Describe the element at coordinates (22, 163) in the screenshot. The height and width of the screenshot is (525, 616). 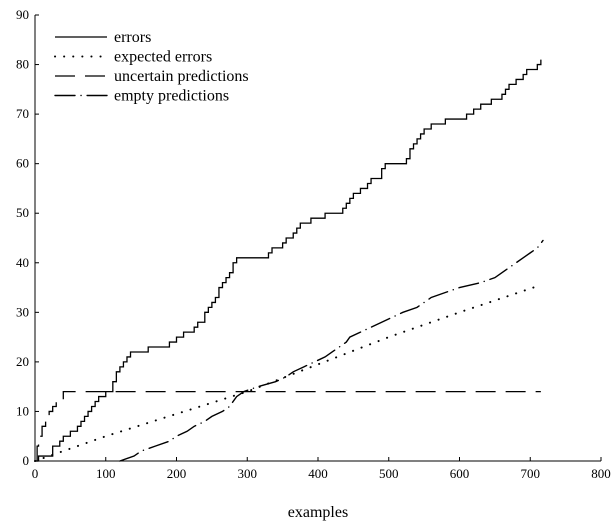
I see `y-tick-label: 60` at that location.